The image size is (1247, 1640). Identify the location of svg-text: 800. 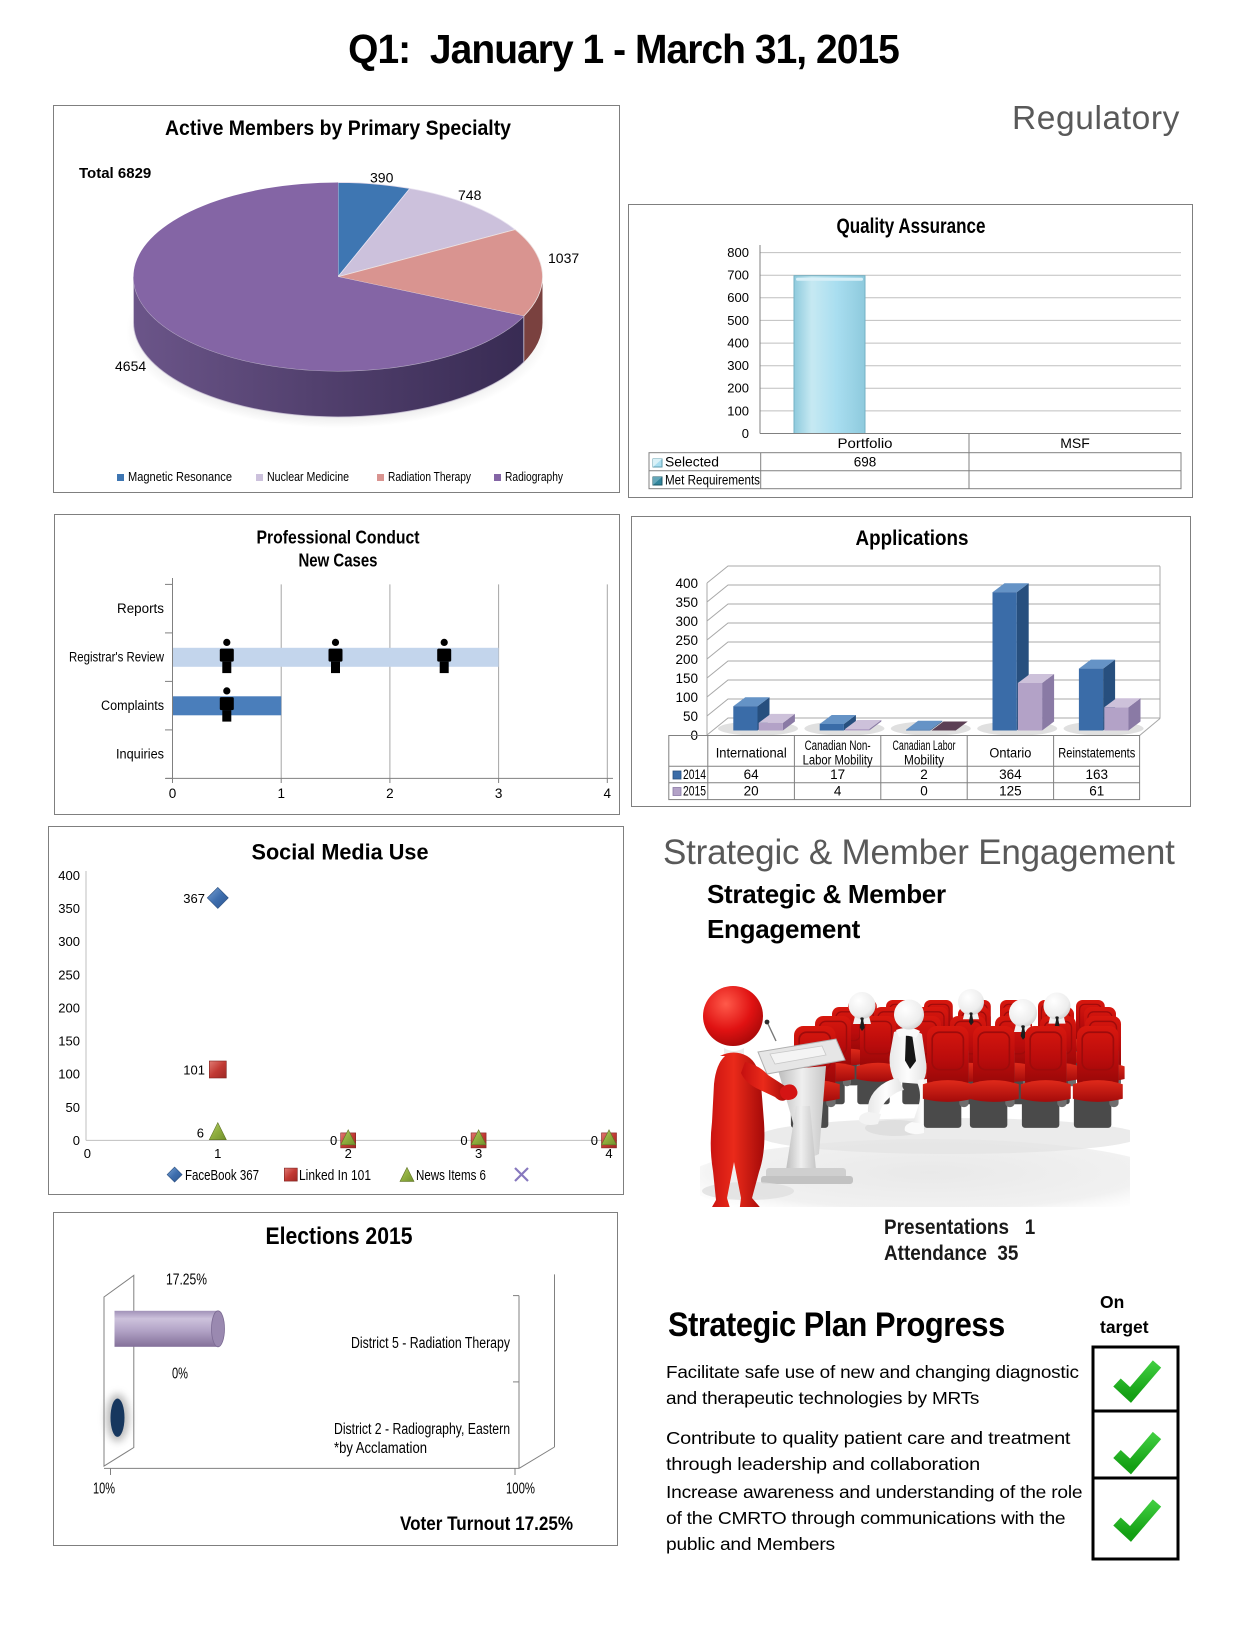
(738, 252).